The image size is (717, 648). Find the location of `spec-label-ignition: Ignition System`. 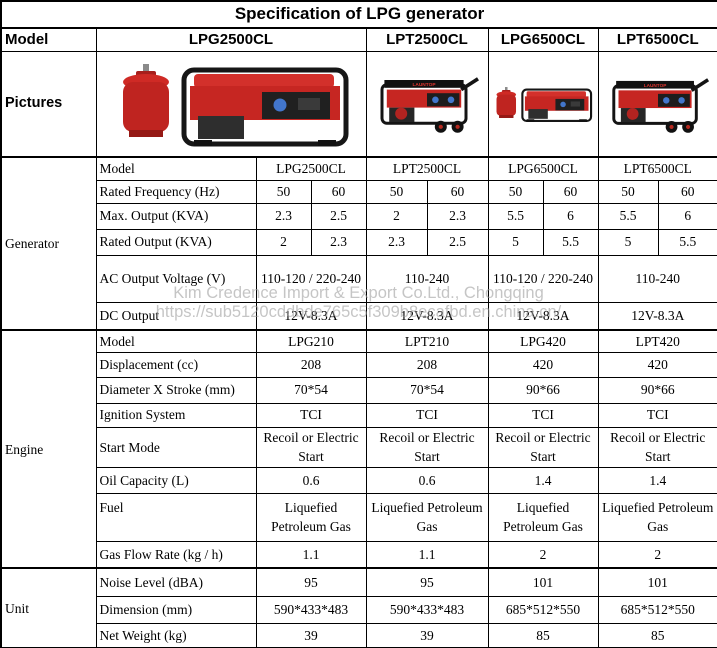

spec-label-ignition: Ignition System is located at coordinates (176, 415).